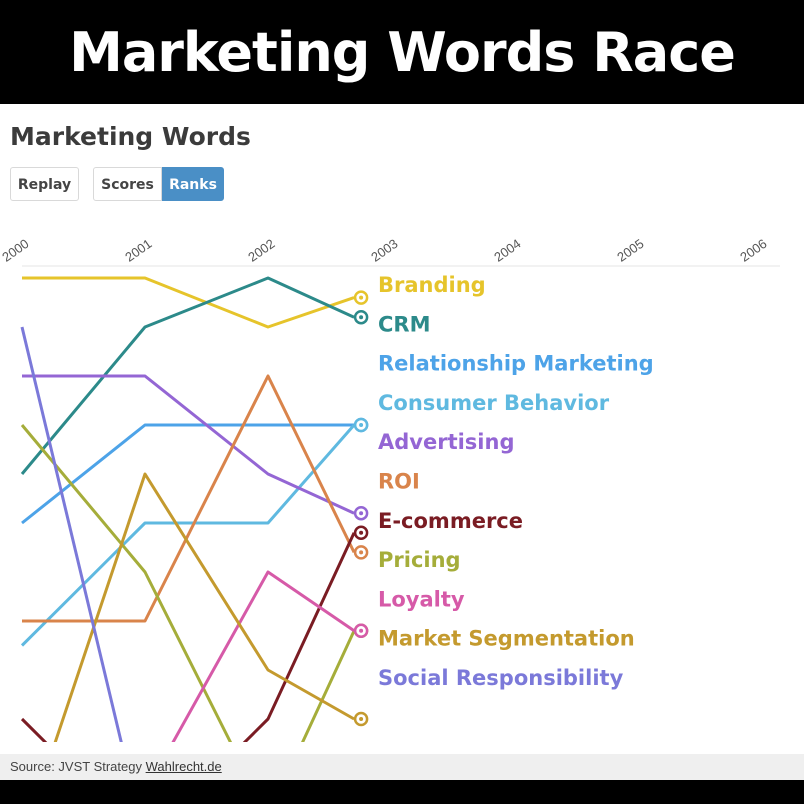 The width and height of the screenshot is (804, 804). Describe the element at coordinates (261, 250) in the screenshot. I see `x-tick-label: 2002` at that location.